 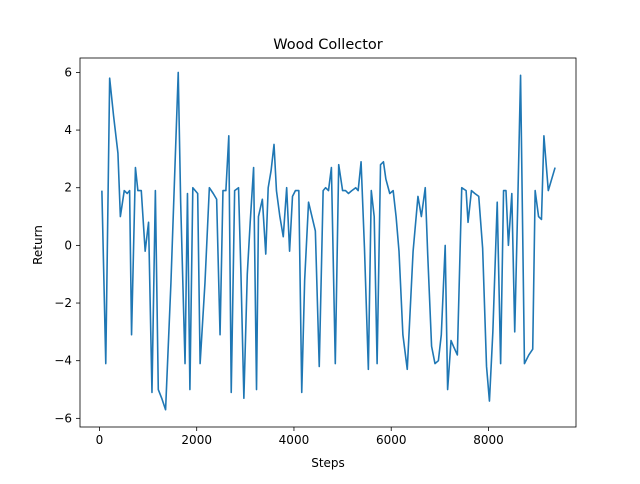 I want to click on y-axis-label: Return, so click(x=38, y=245).